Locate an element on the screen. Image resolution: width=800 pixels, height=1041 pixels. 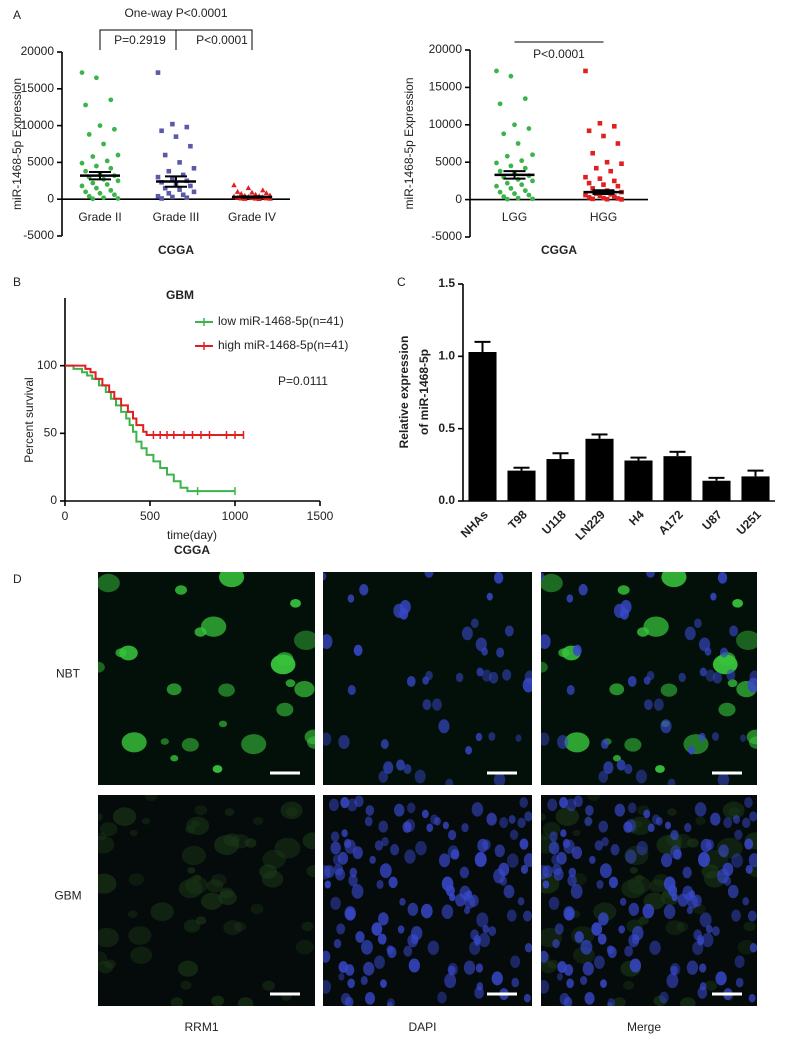
y-tick-label: -5000 is located at coordinates (446, 236).